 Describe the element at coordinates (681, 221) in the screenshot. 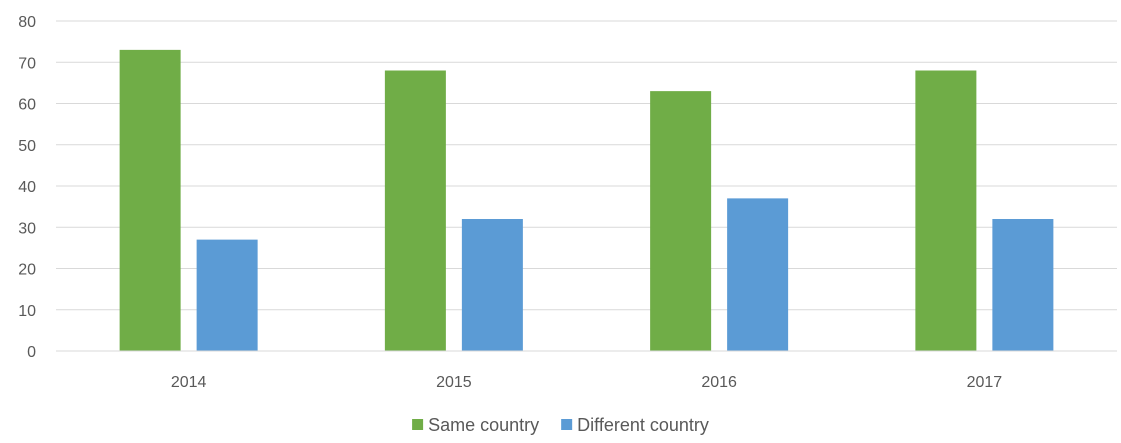

I see `bar-same-country-2016` at that location.